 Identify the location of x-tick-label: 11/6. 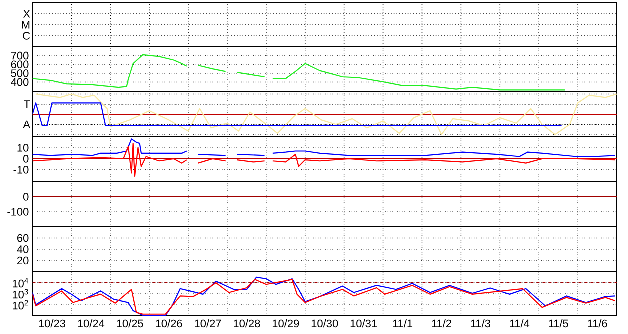
(598, 324).